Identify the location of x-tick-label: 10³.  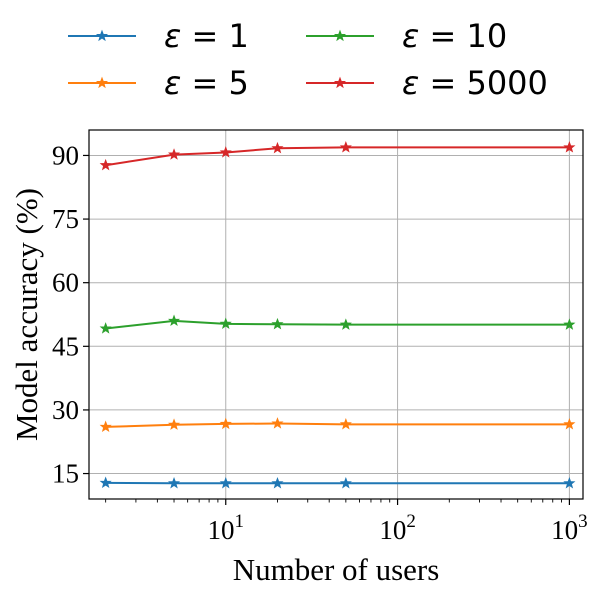
(569, 528).